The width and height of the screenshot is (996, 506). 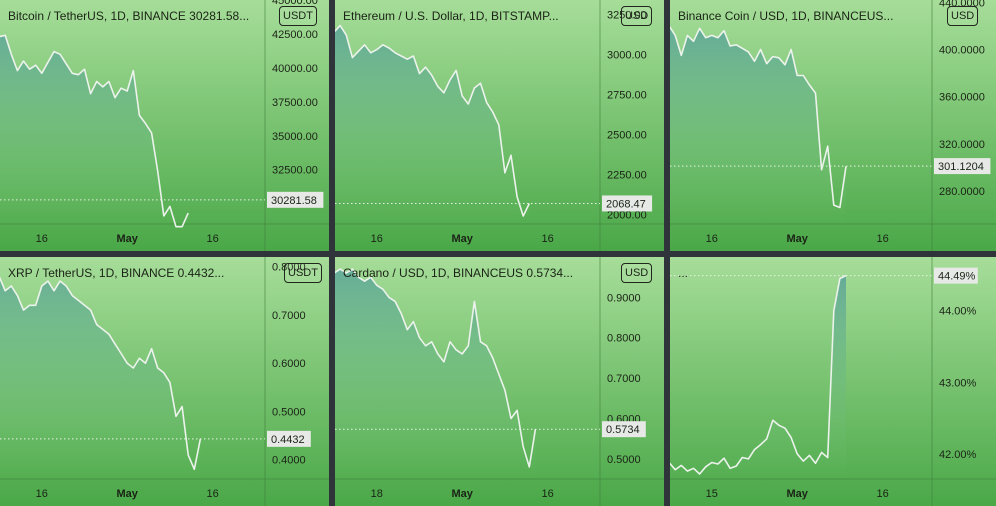 What do you see at coordinates (289, 316) in the screenshot?
I see `y-tick-label: 0.7000` at bounding box center [289, 316].